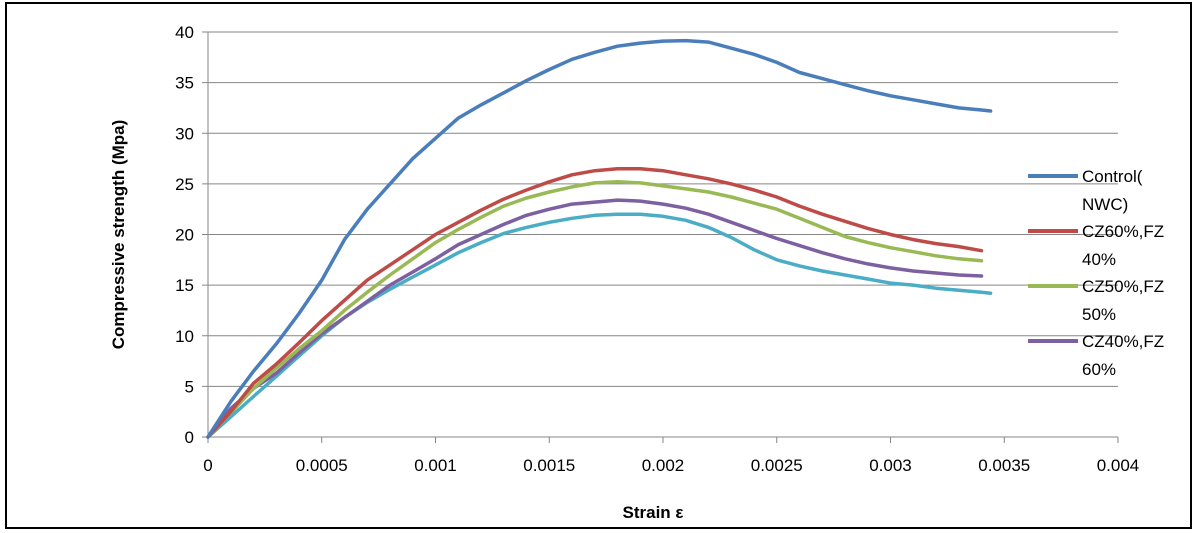 The width and height of the screenshot is (1200, 533). What do you see at coordinates (184, 184) in the screenshot?
I see `y-tick-label: 25` at bounding box center [184, 184].